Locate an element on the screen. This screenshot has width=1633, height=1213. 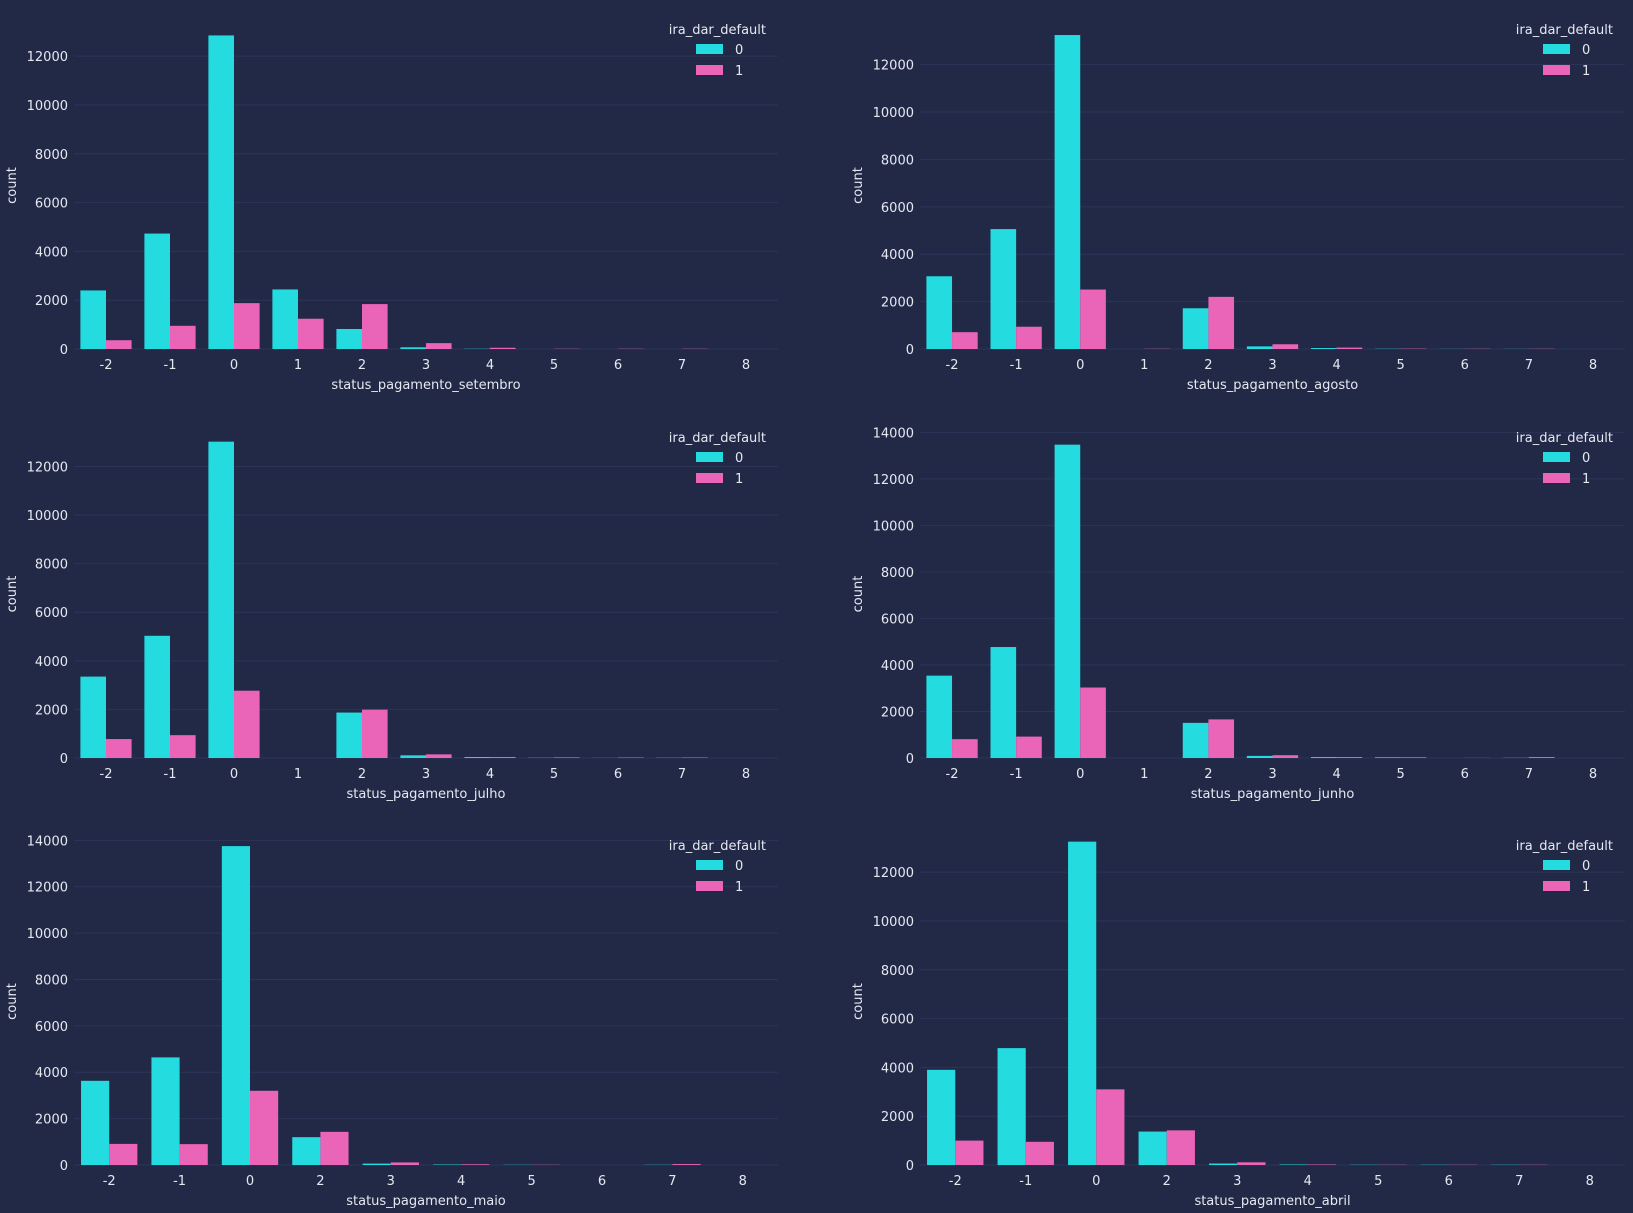
x-axis-label: status_pagamento_setembro is located at coordinates (425, 385).